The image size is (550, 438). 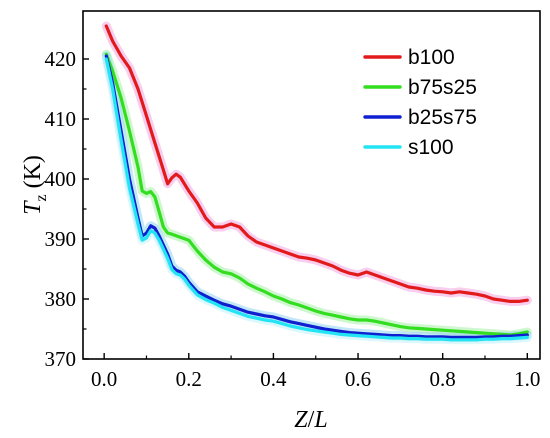 I want to click on y-tick-label: 390, so click(x=61, y=239).